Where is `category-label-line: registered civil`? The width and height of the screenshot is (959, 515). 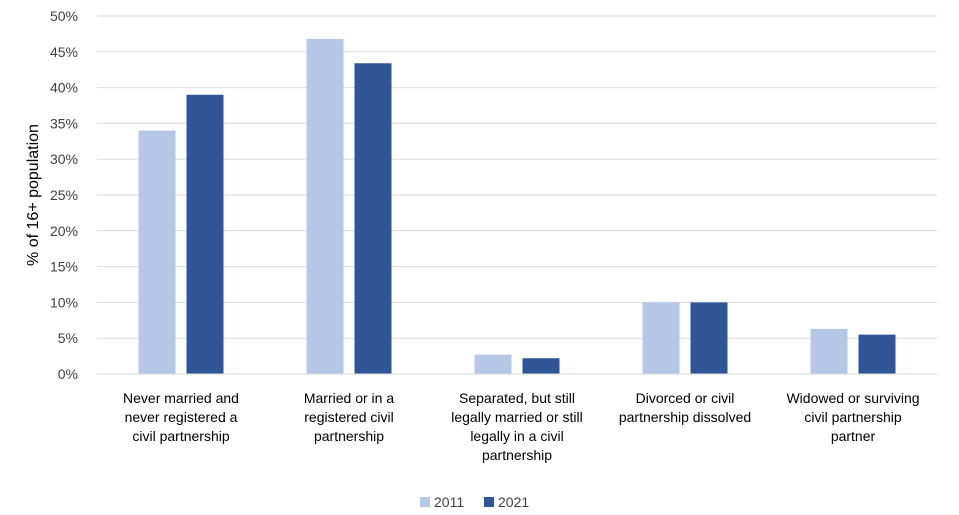
category-label-line: registered civil is located at coordinates (348, 417).